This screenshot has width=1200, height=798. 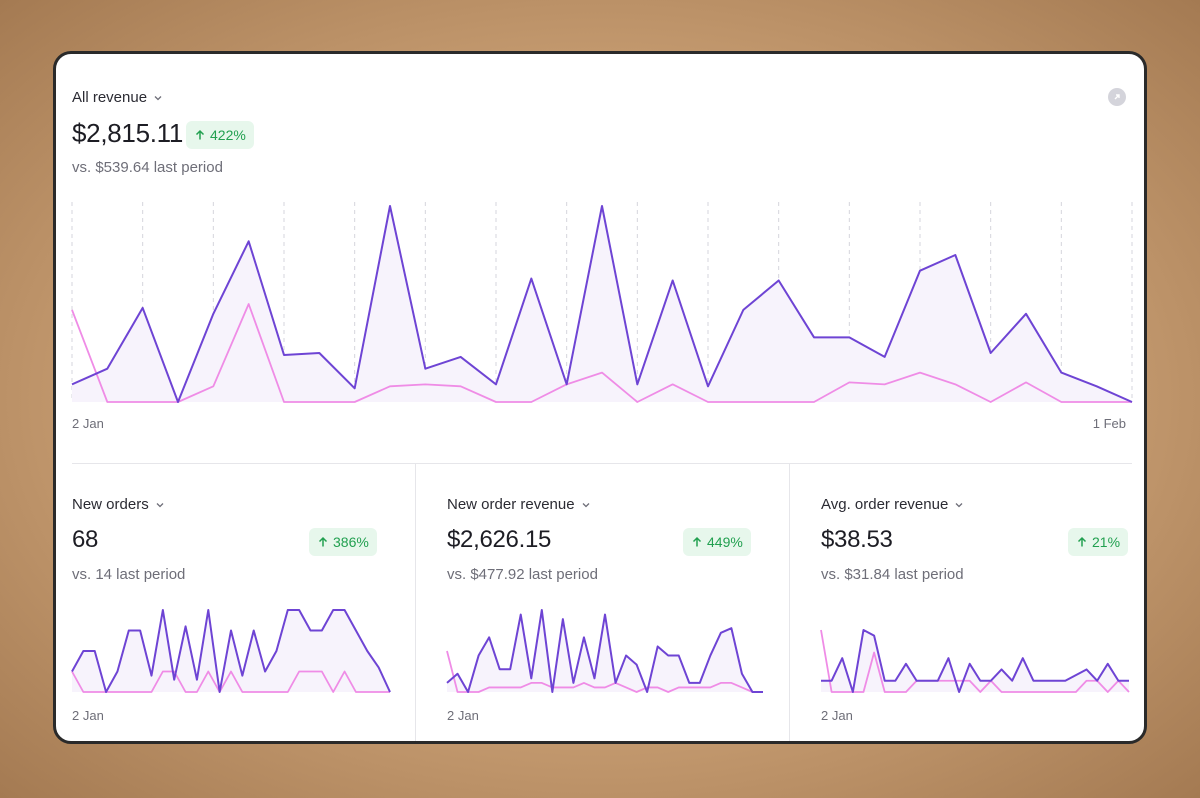 I want to click on section-divider, so click(x=602, y=463).